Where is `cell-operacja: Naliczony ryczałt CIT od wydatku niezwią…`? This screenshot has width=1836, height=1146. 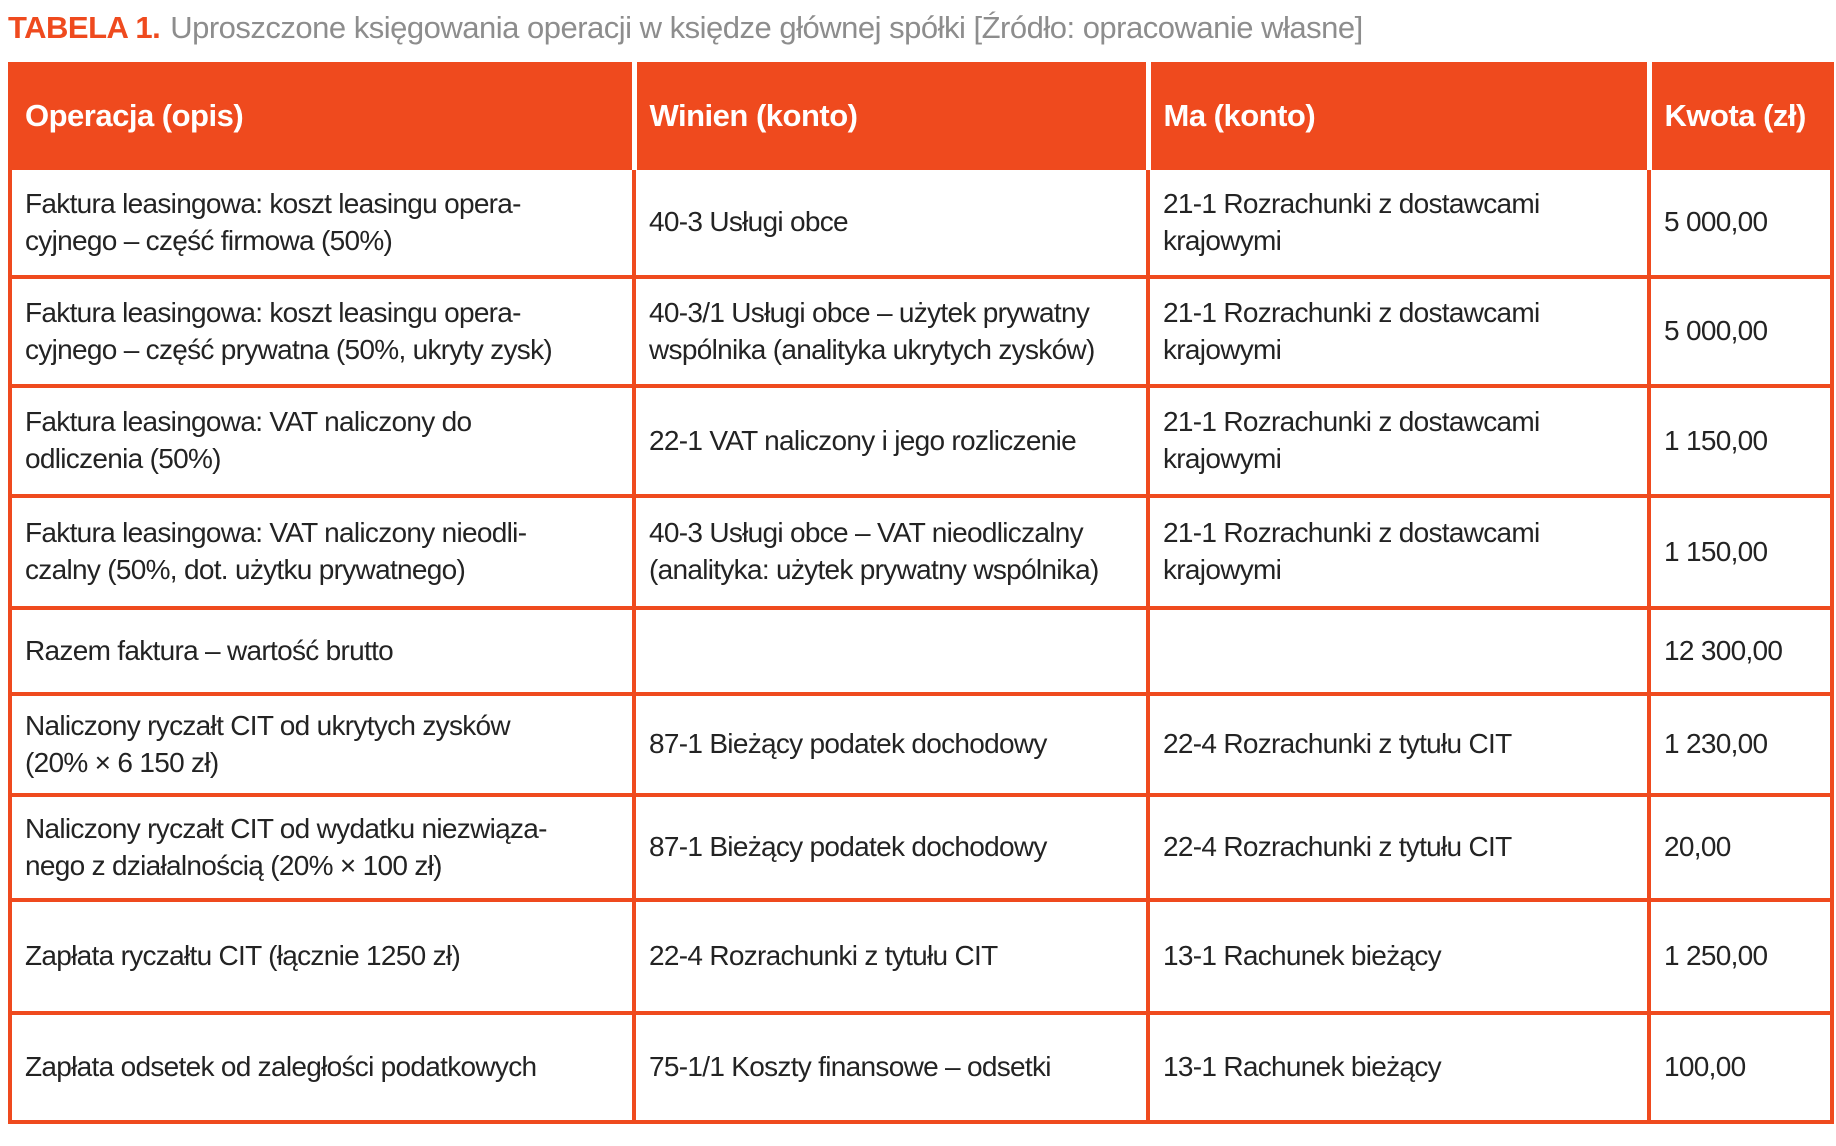
cell-operacja: Naliczony ryczałt CIT od wydatku niezwią… is located at coordinates (322, 847).